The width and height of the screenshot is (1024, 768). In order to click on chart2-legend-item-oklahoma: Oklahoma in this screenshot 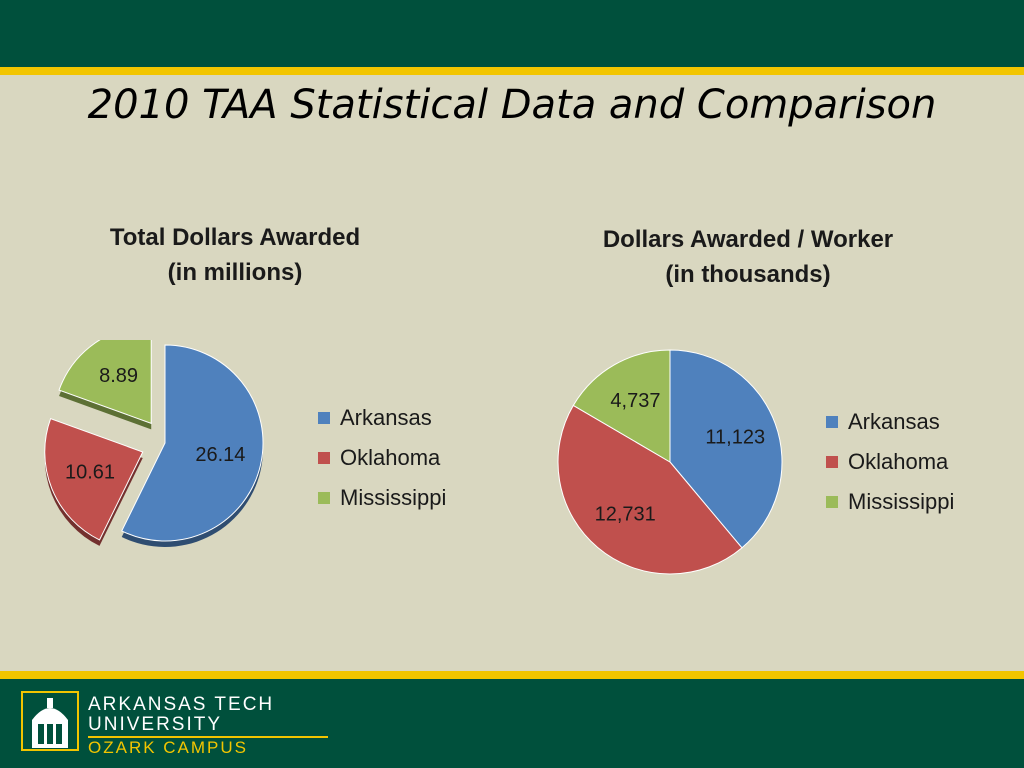, I will do `click(890, 462)`.